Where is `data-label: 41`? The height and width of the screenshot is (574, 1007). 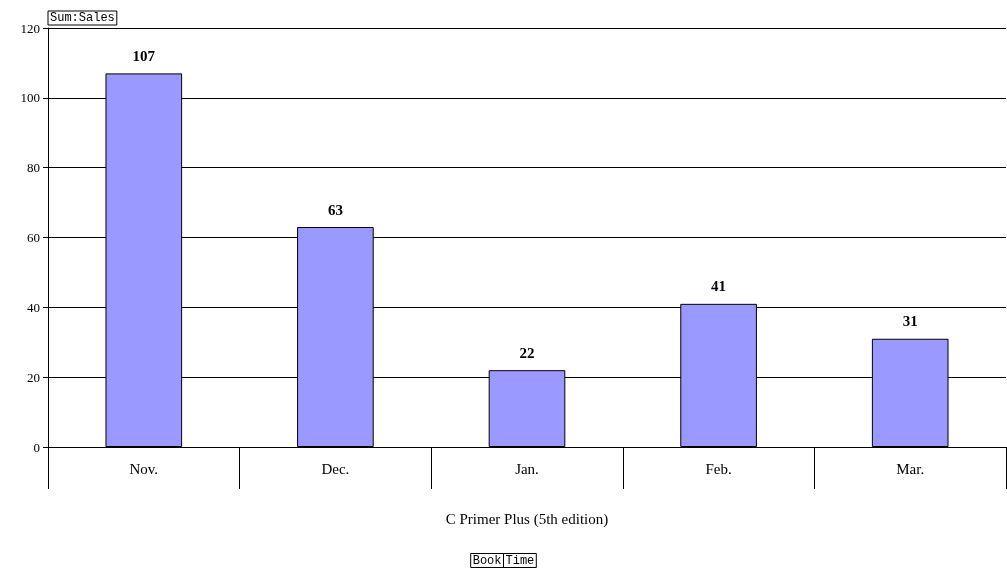 data-label: 41 is located at coordinates (719, 286).